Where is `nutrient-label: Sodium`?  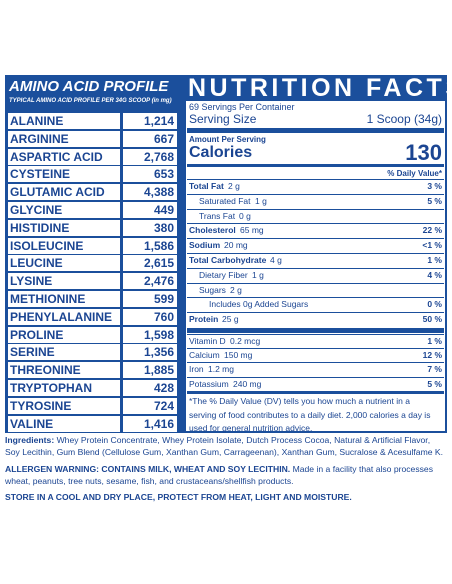 nutrient-label: Sodium is located at coordinates (205, 245).